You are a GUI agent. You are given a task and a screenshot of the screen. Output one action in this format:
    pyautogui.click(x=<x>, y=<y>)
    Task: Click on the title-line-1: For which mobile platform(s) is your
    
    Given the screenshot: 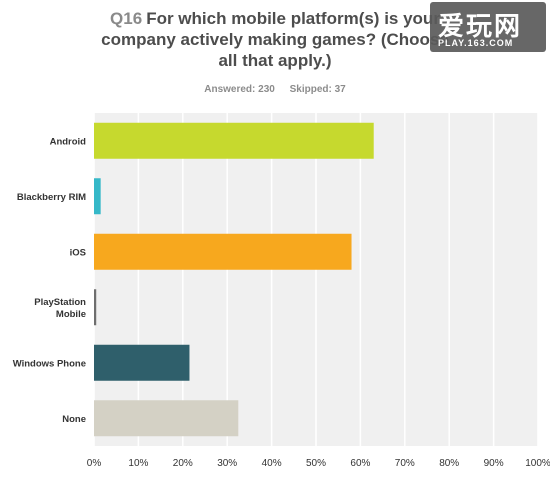 What is the action you would take?
    pyautogui.click(x=293, y=18)
    